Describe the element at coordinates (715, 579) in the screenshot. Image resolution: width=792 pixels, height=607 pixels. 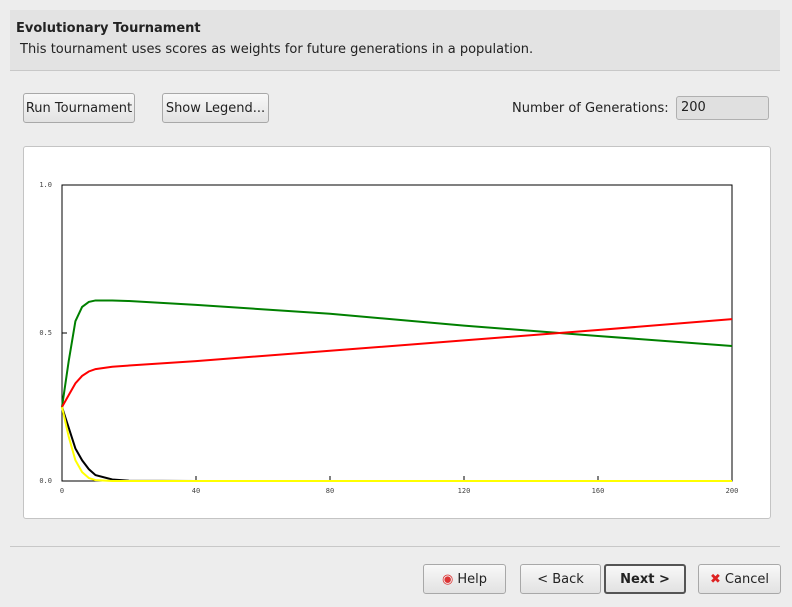
I see `cancel-icon: ✖` at that location.